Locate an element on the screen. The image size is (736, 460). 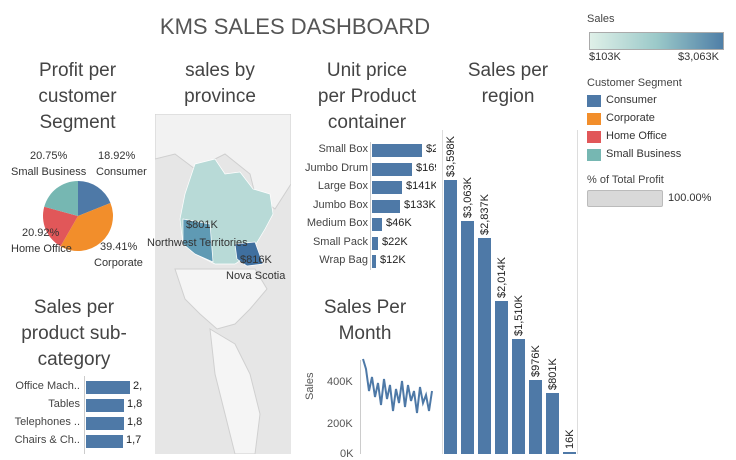
legend-item-home-office: Home Office is located at coordinates (657, 137).